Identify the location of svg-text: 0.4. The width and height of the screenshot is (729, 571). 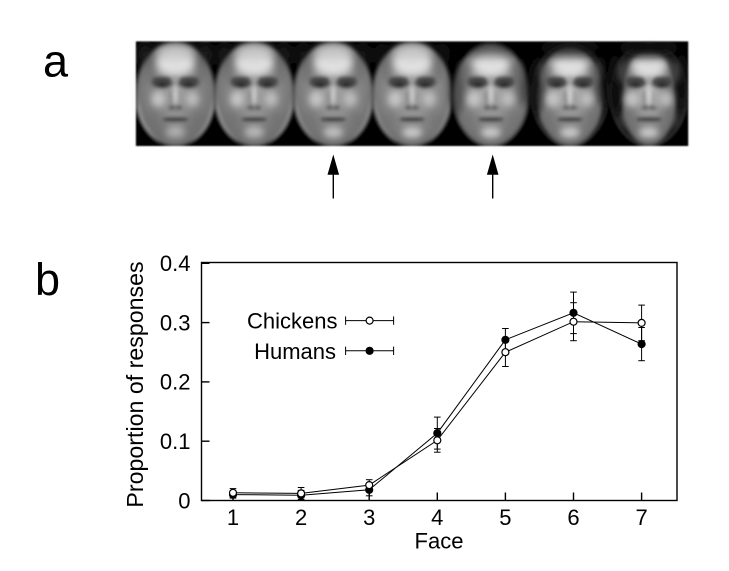
(175, 263).